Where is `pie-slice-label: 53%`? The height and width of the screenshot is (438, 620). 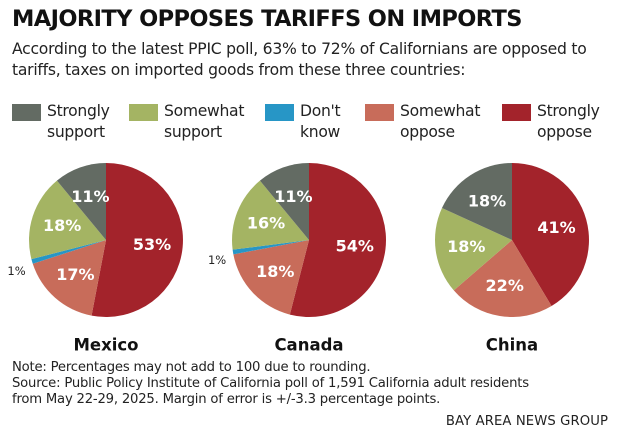
pie-slice-label: 53% is located at coordinates (152, 244).